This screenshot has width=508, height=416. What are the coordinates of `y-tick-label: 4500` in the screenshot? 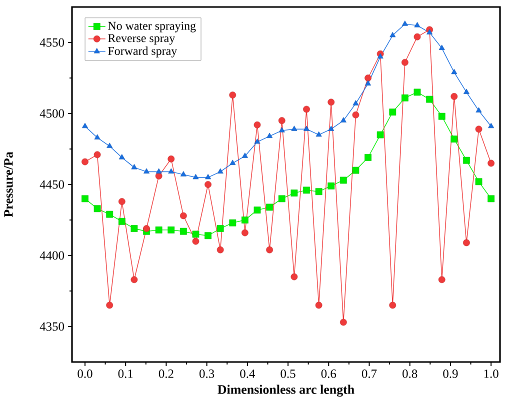 It's located at (52, 113).